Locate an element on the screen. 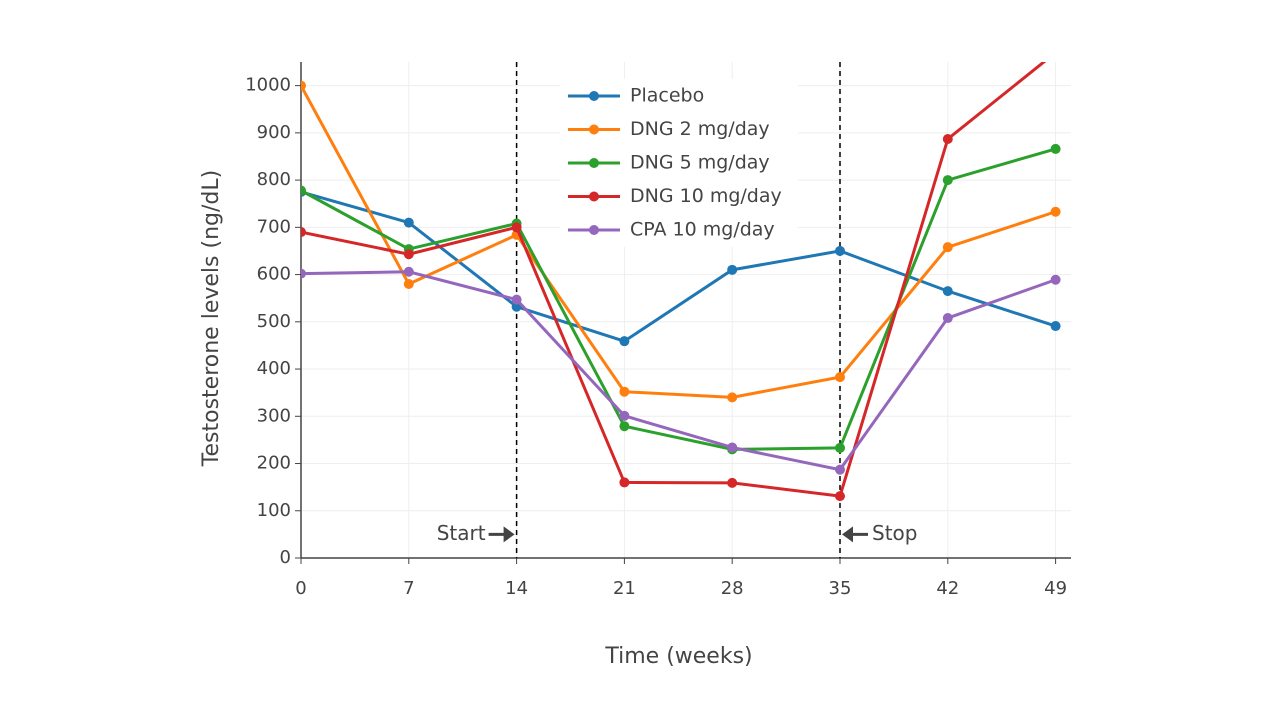 This screenshot has width=1279, height=728. y-tick-label: 0 is located at coordinates (285, 557).